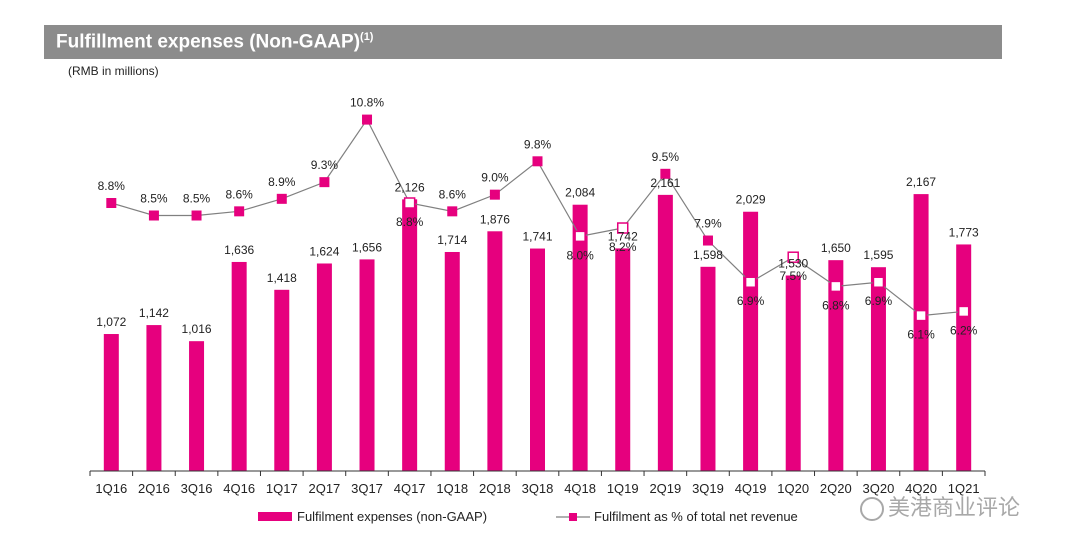  What do you see at coordinates (239, 211) in the screenshot?
I see `pct-marker-4Q16` at bounding box center [239, 211].